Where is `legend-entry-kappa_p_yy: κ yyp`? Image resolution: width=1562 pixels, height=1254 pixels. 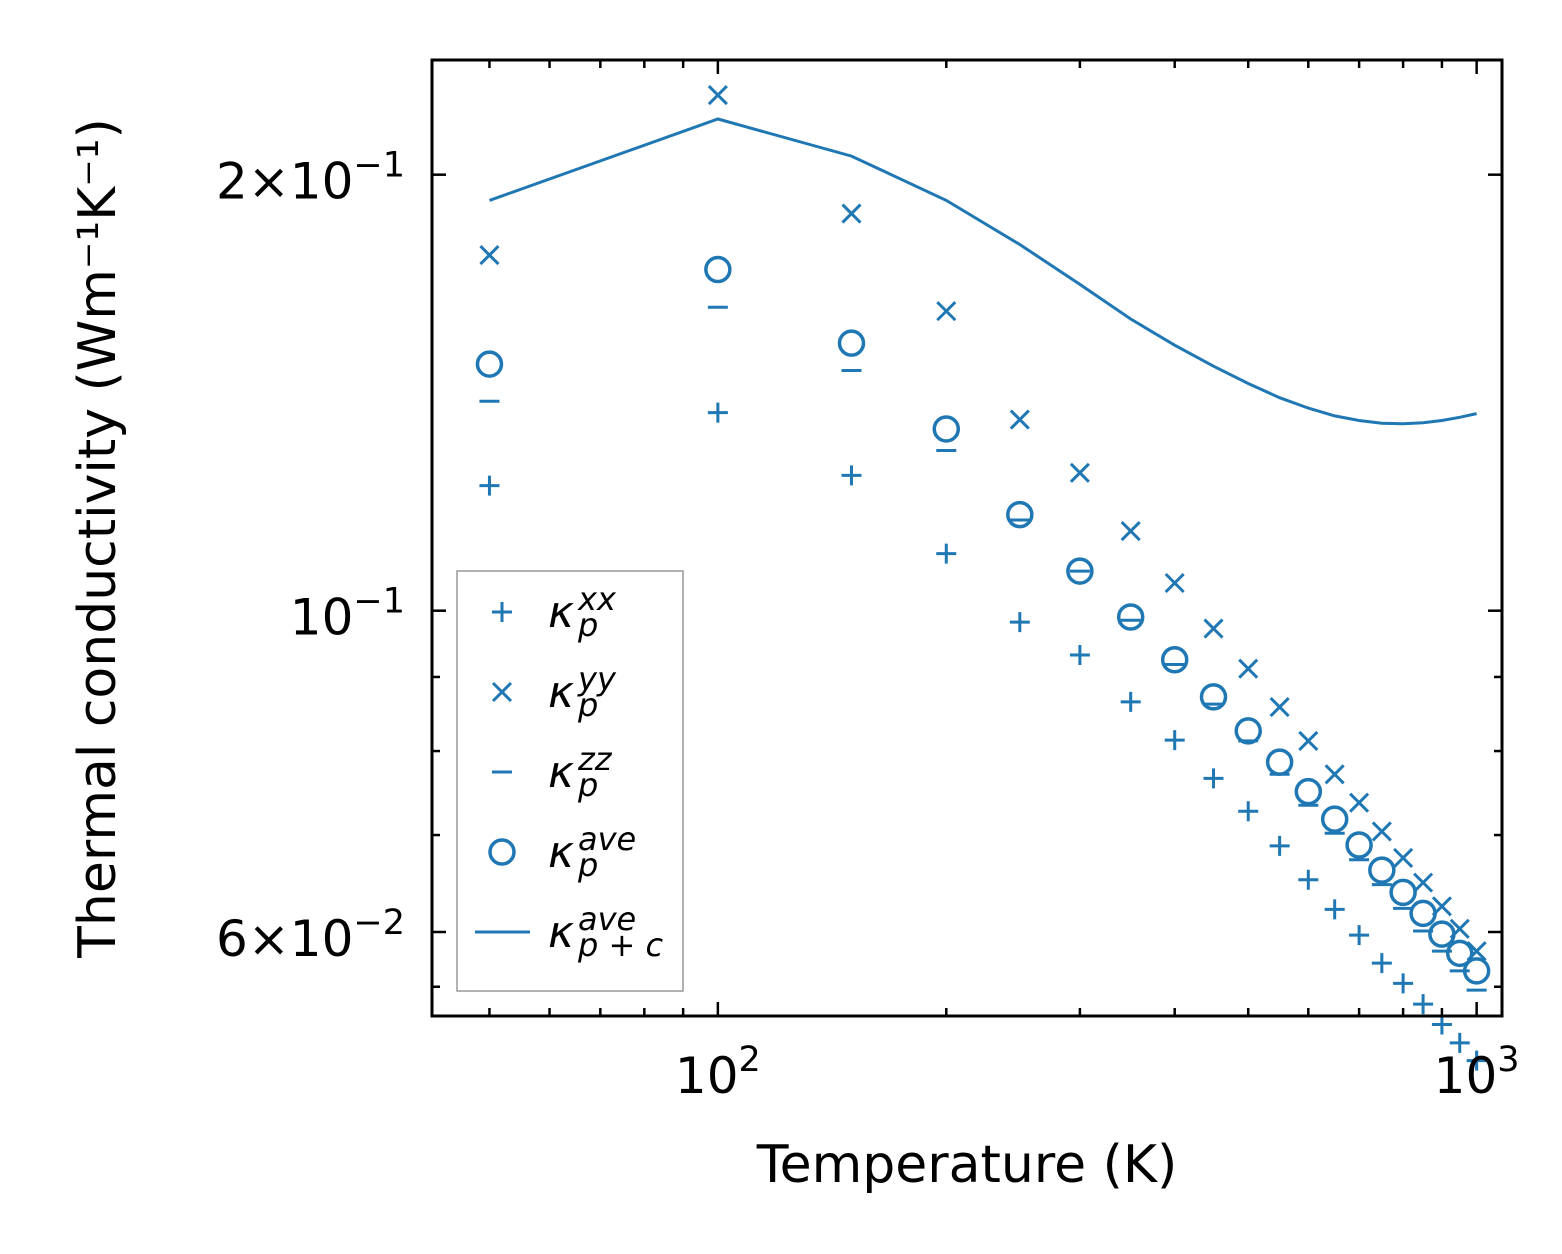 legend-entry-kappa_p_yy: κ yyp is located at coordinates (554, 692).